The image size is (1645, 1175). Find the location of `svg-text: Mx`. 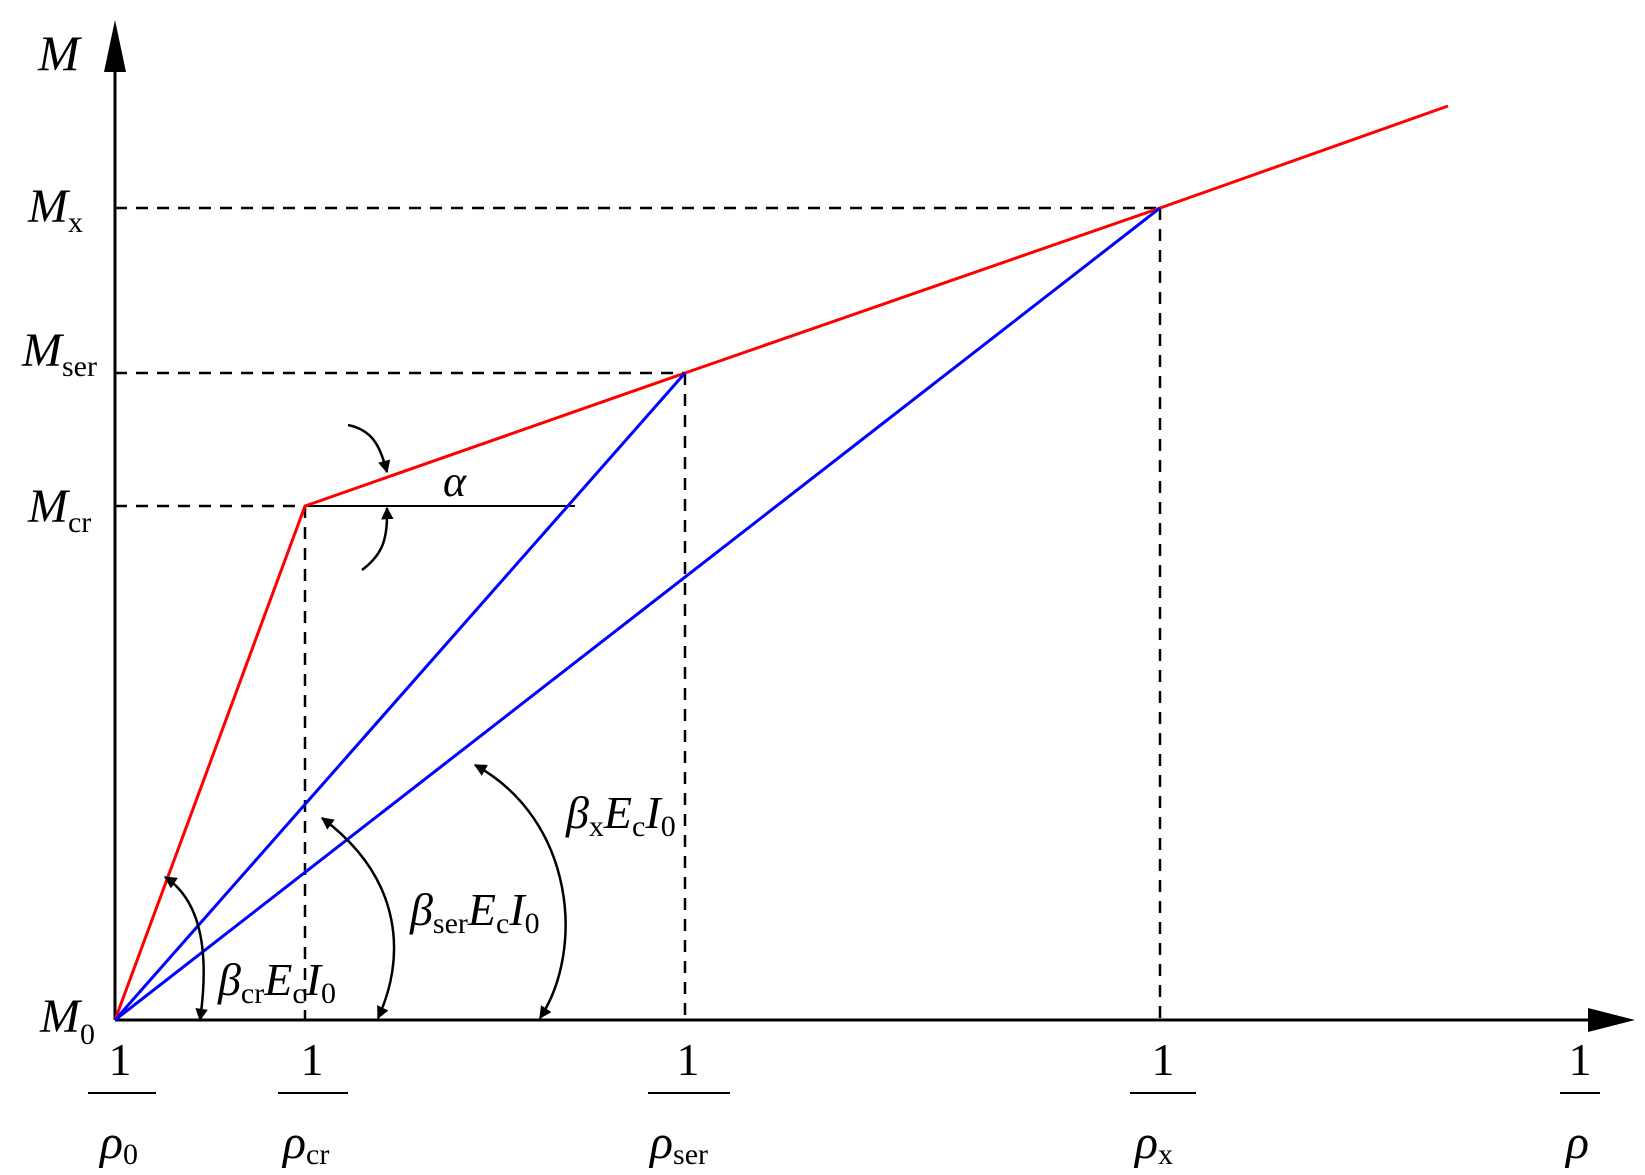

svg-text: Mx is located at coordinates (55, 209).